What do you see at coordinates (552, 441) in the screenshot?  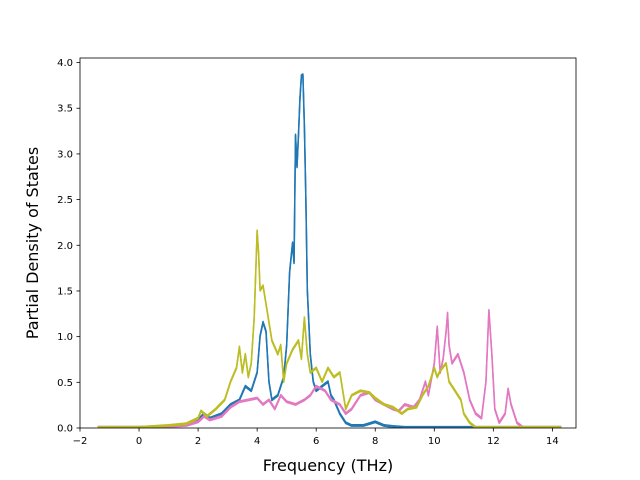 I see `x-tick-label: 14` at bounding box center [552, 441].